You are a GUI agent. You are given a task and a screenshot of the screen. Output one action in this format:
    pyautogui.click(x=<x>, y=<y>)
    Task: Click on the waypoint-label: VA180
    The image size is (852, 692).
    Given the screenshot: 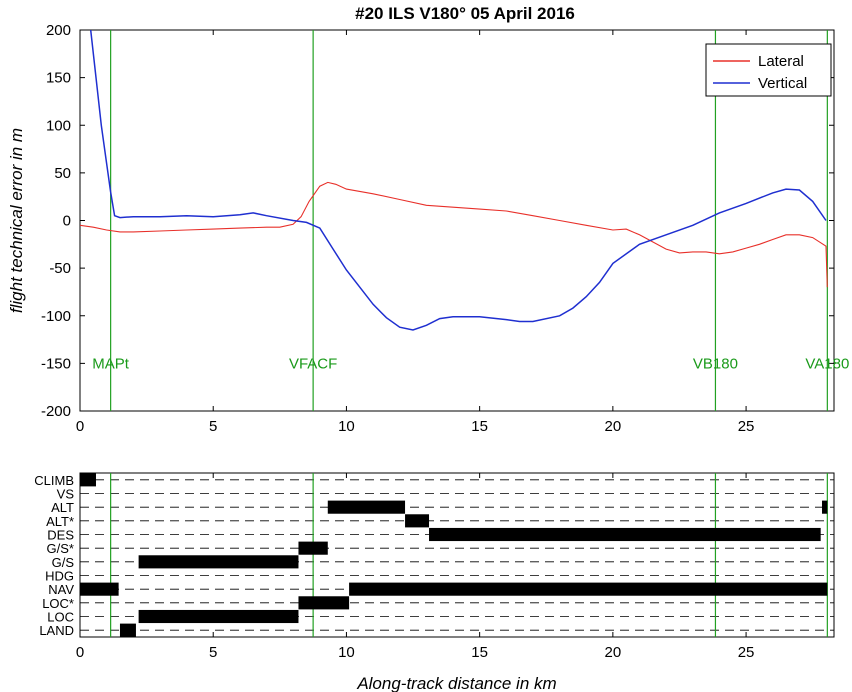 What is the action you would take?
    pyautogui.click(x=827, y=363)
    